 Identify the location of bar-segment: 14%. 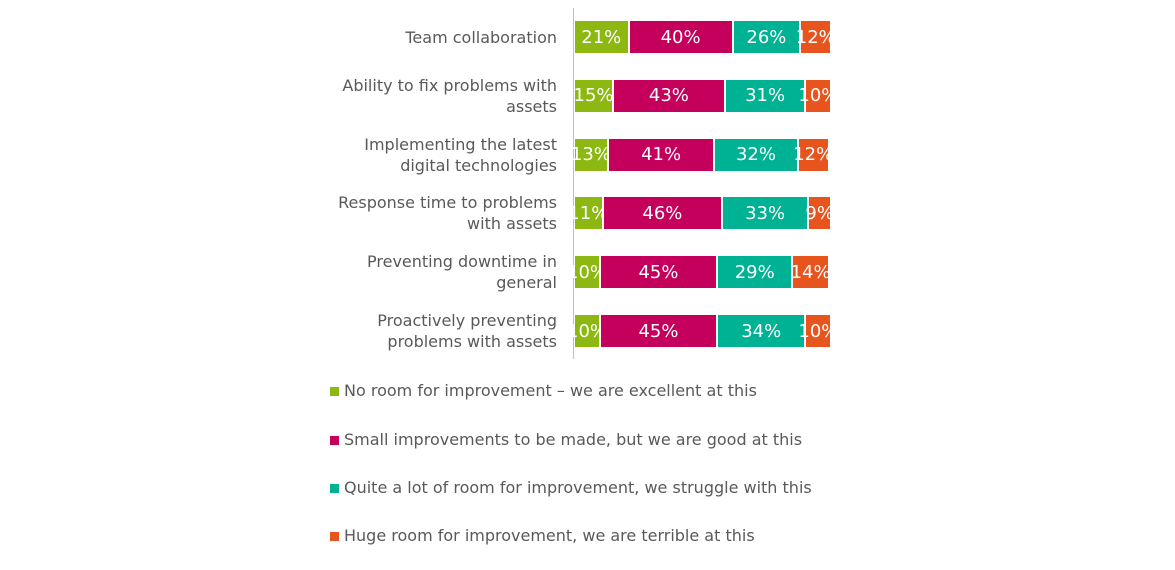
(810, 272).